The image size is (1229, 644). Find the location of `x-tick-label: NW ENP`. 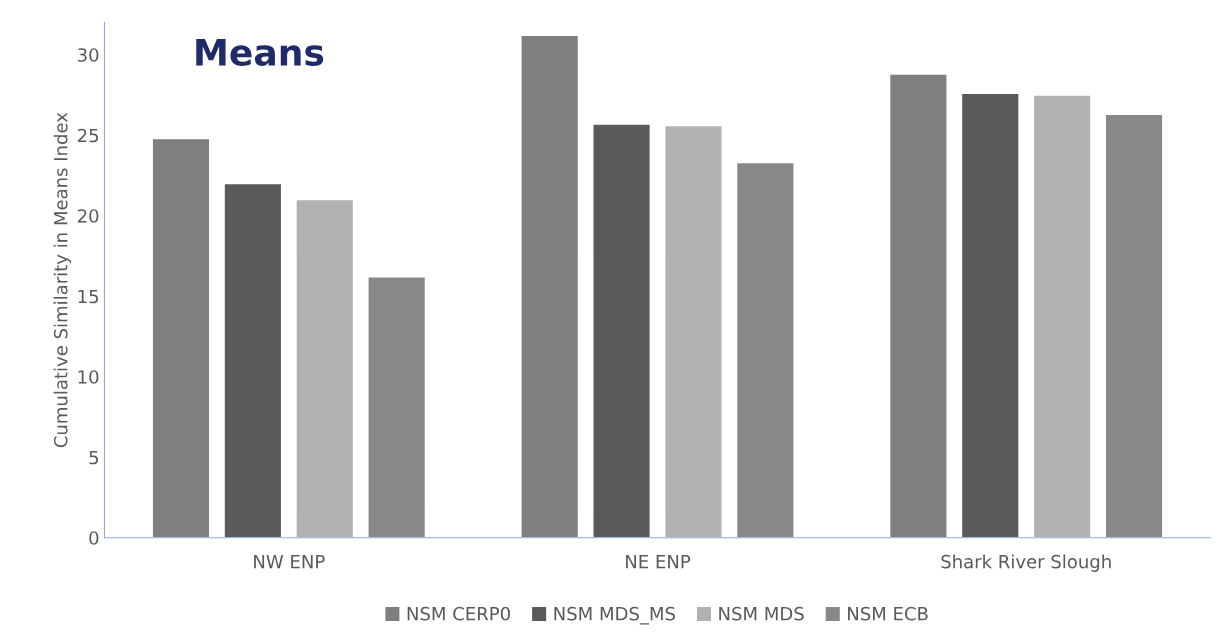

x-tick-label: NW ENP is located at coordinates (289, 561).